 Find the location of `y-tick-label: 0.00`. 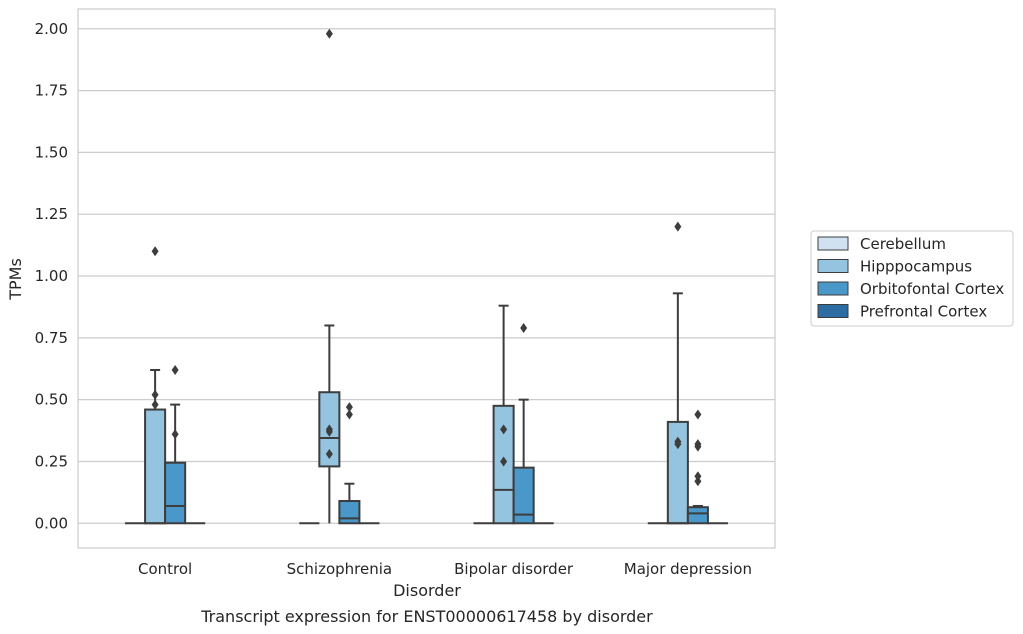

y-tick-label: 0.00 is located at coordinates (51, 523).